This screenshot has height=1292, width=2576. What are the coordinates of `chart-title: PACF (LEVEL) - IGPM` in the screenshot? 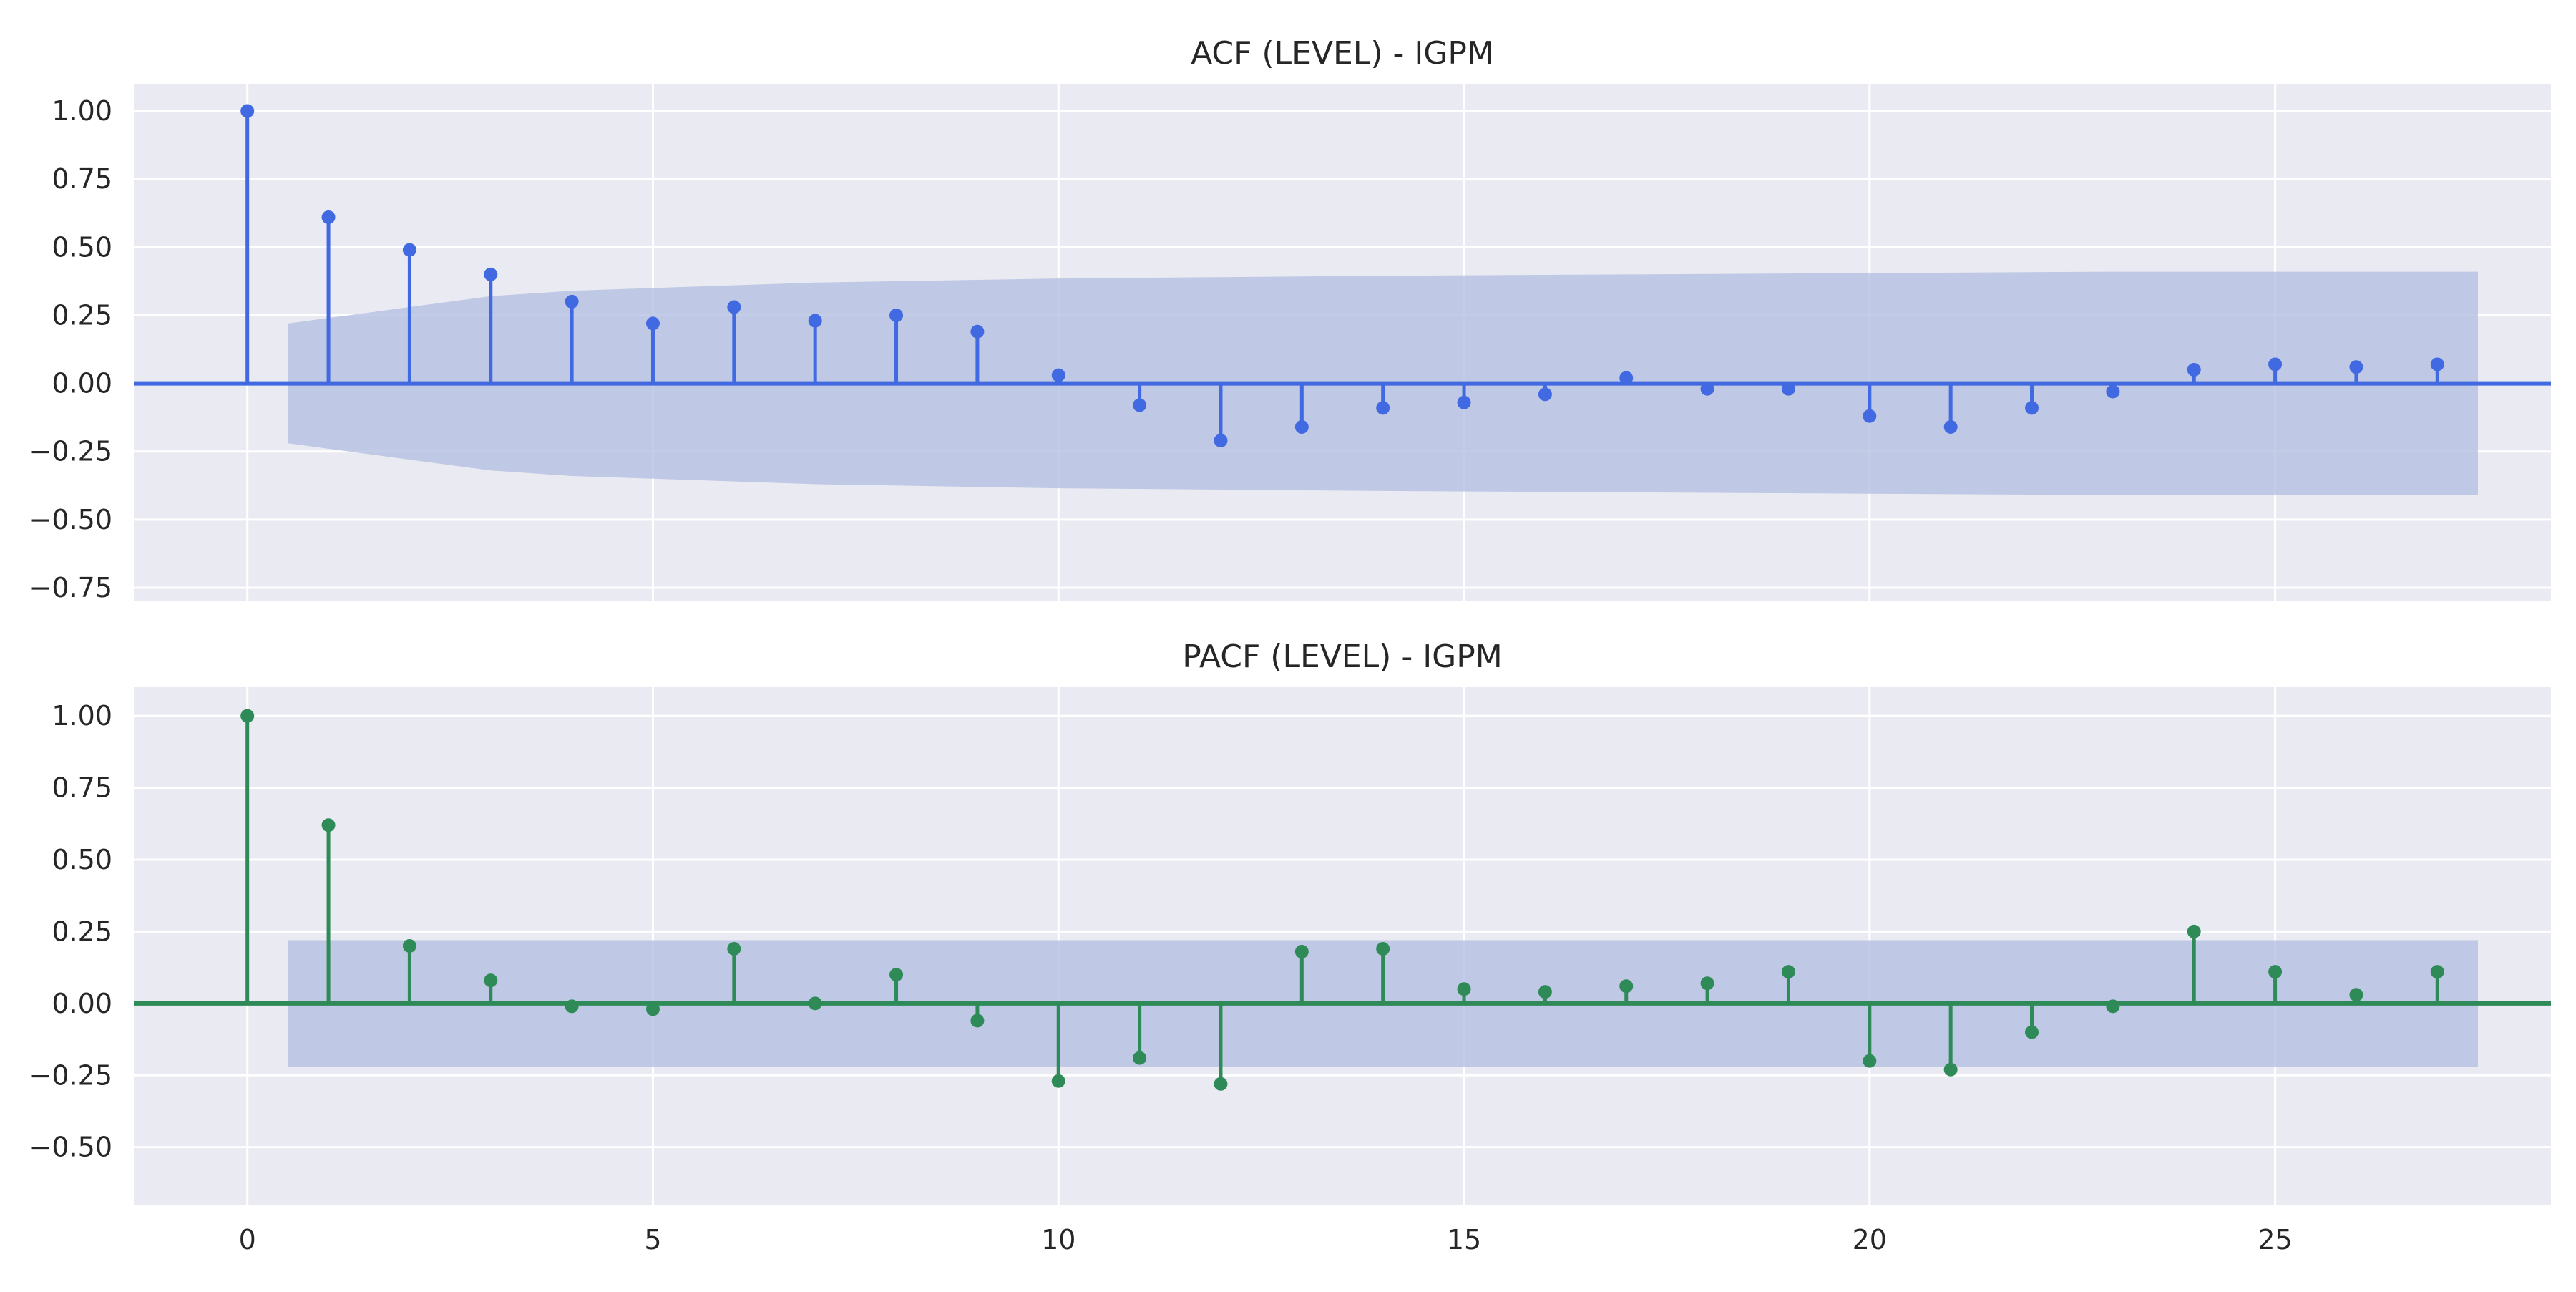 It's located at (1342, 656).